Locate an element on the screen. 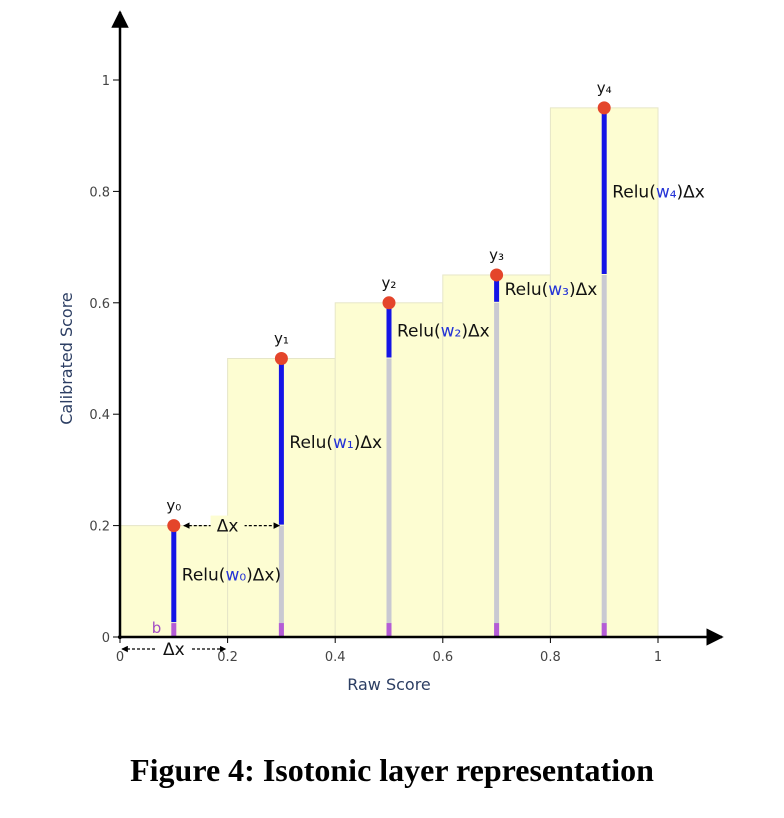 This screenshot has width=784, height=818. y-tick-label-4: 0.8 is located at coordinates (99, 192).